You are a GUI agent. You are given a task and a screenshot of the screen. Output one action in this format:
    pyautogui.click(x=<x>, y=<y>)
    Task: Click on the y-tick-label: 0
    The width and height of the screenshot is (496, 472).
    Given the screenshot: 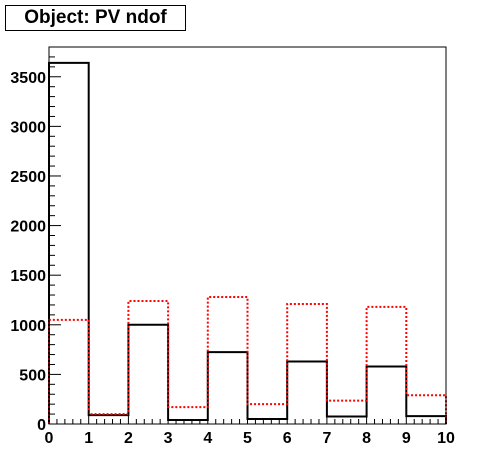 What is the action you would take?
    pyautogui.click(x=41, y=425)
    